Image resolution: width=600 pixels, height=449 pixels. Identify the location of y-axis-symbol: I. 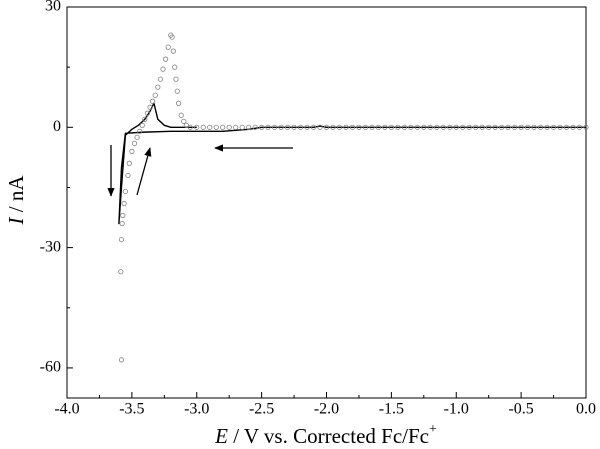
(16, 221).